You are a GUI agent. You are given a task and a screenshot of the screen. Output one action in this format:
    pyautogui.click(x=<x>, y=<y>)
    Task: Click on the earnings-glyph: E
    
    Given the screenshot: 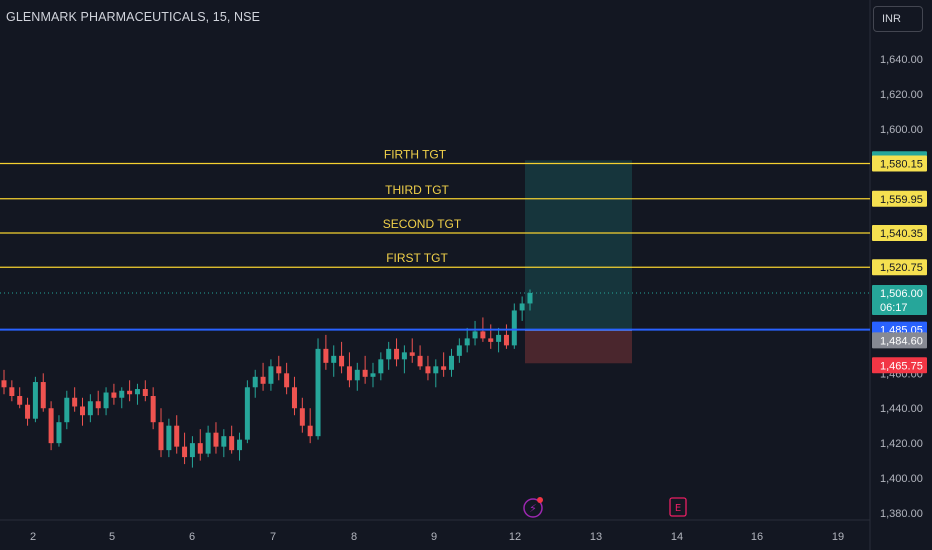 What is the action you would take?
    pyautogui.click(x=678, y=508)
    